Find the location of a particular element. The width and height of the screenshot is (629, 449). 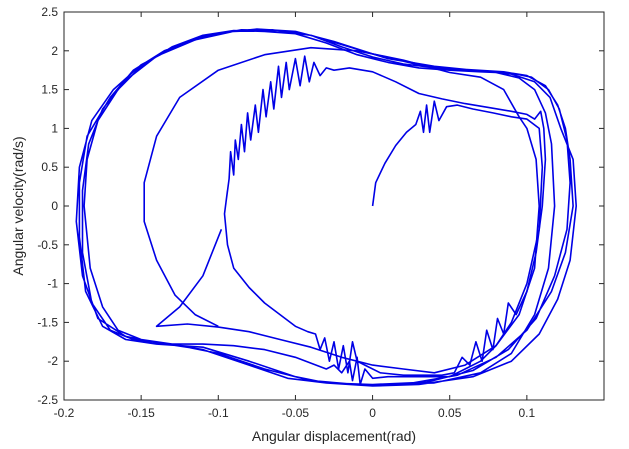

x-tick-label-6: 0.1 is located at coordinates (527, 413).